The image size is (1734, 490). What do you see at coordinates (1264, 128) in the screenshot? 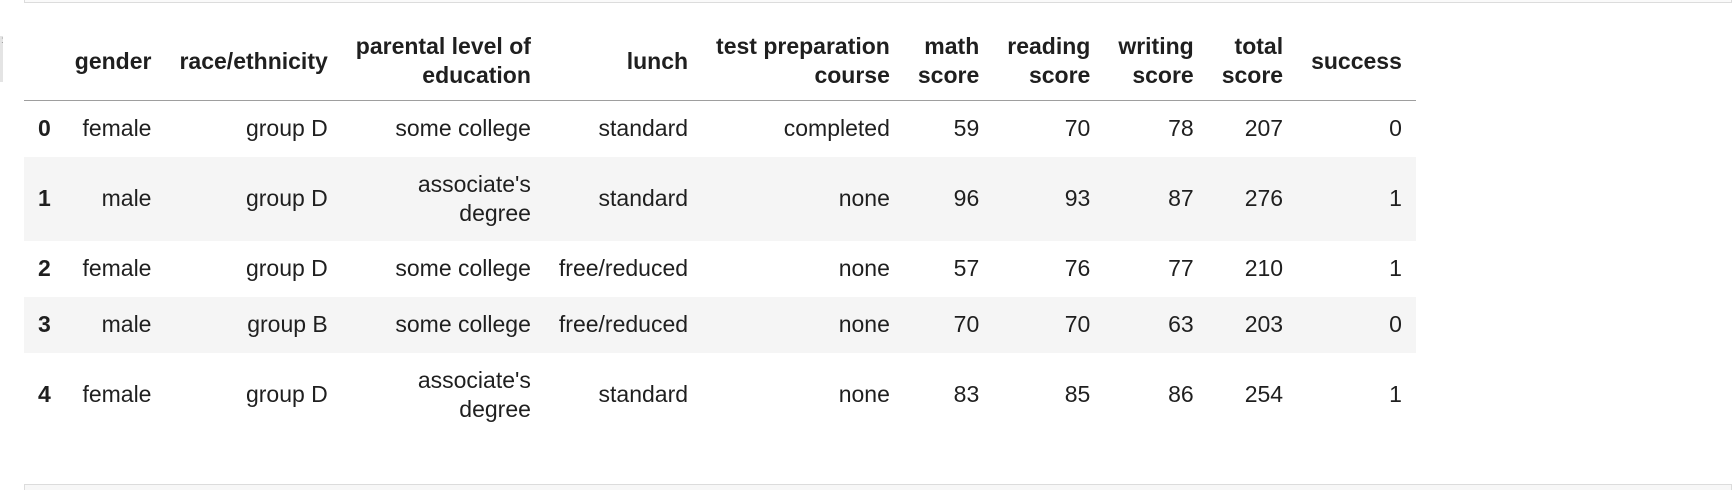
I see `cell-total: 207` at bounding box center [1264, 128].